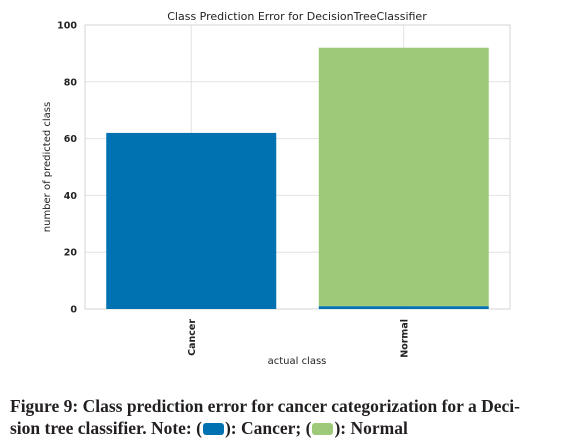  Describe the element at coordinates (192, 337) in the screenshot. I see `x-tick-label: Cancer` at that location.